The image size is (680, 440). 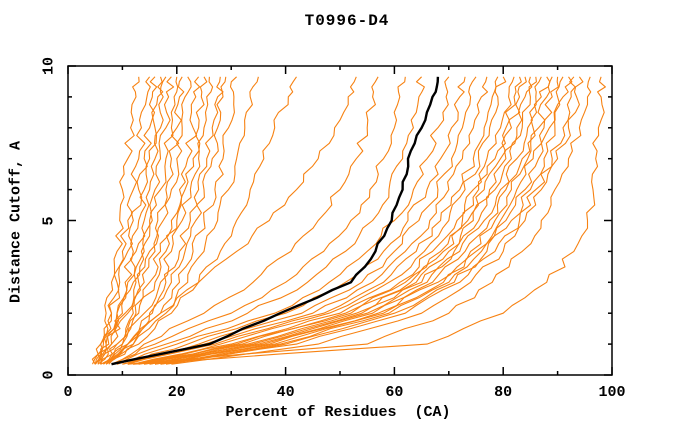 What do you see at coordinates (394, 392) in the screenshot?
I see `x-tick-label: 60` at bounding box center [394, 392].